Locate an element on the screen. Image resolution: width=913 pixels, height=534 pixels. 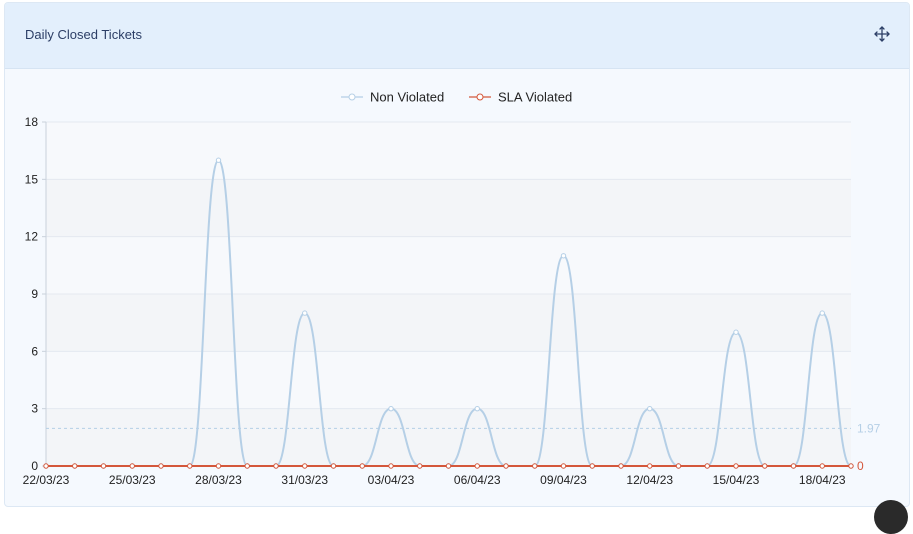
y-tick-label: 15 is located at coordinates (32, 179).